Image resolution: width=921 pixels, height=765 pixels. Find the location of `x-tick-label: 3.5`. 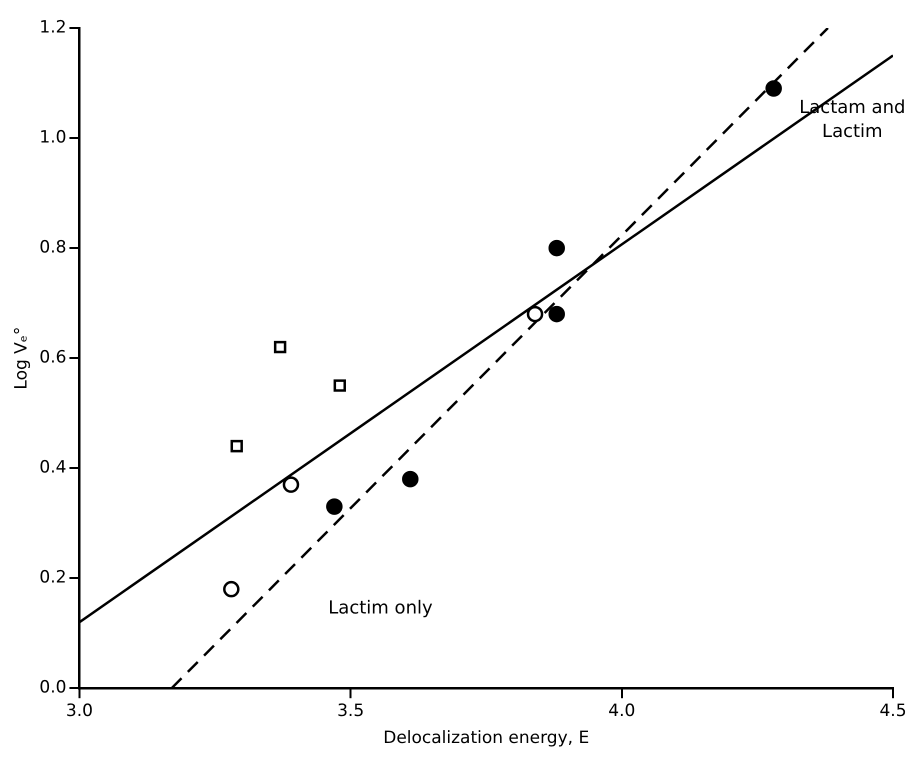

x-tick-label: 3.5 is located at coordinates (350, 710).